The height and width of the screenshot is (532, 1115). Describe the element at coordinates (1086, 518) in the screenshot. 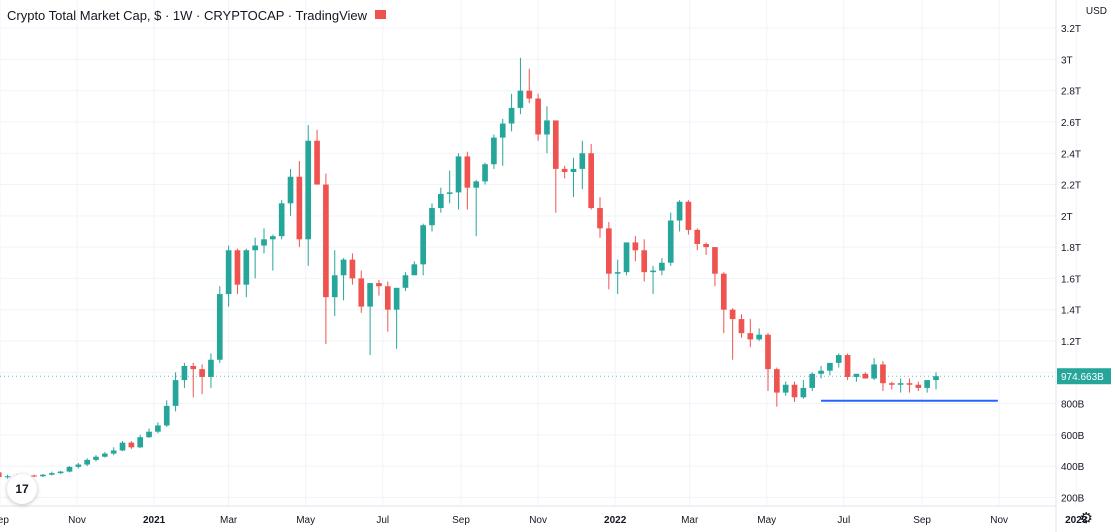

I see `gear-icon: ⚙` at that location.